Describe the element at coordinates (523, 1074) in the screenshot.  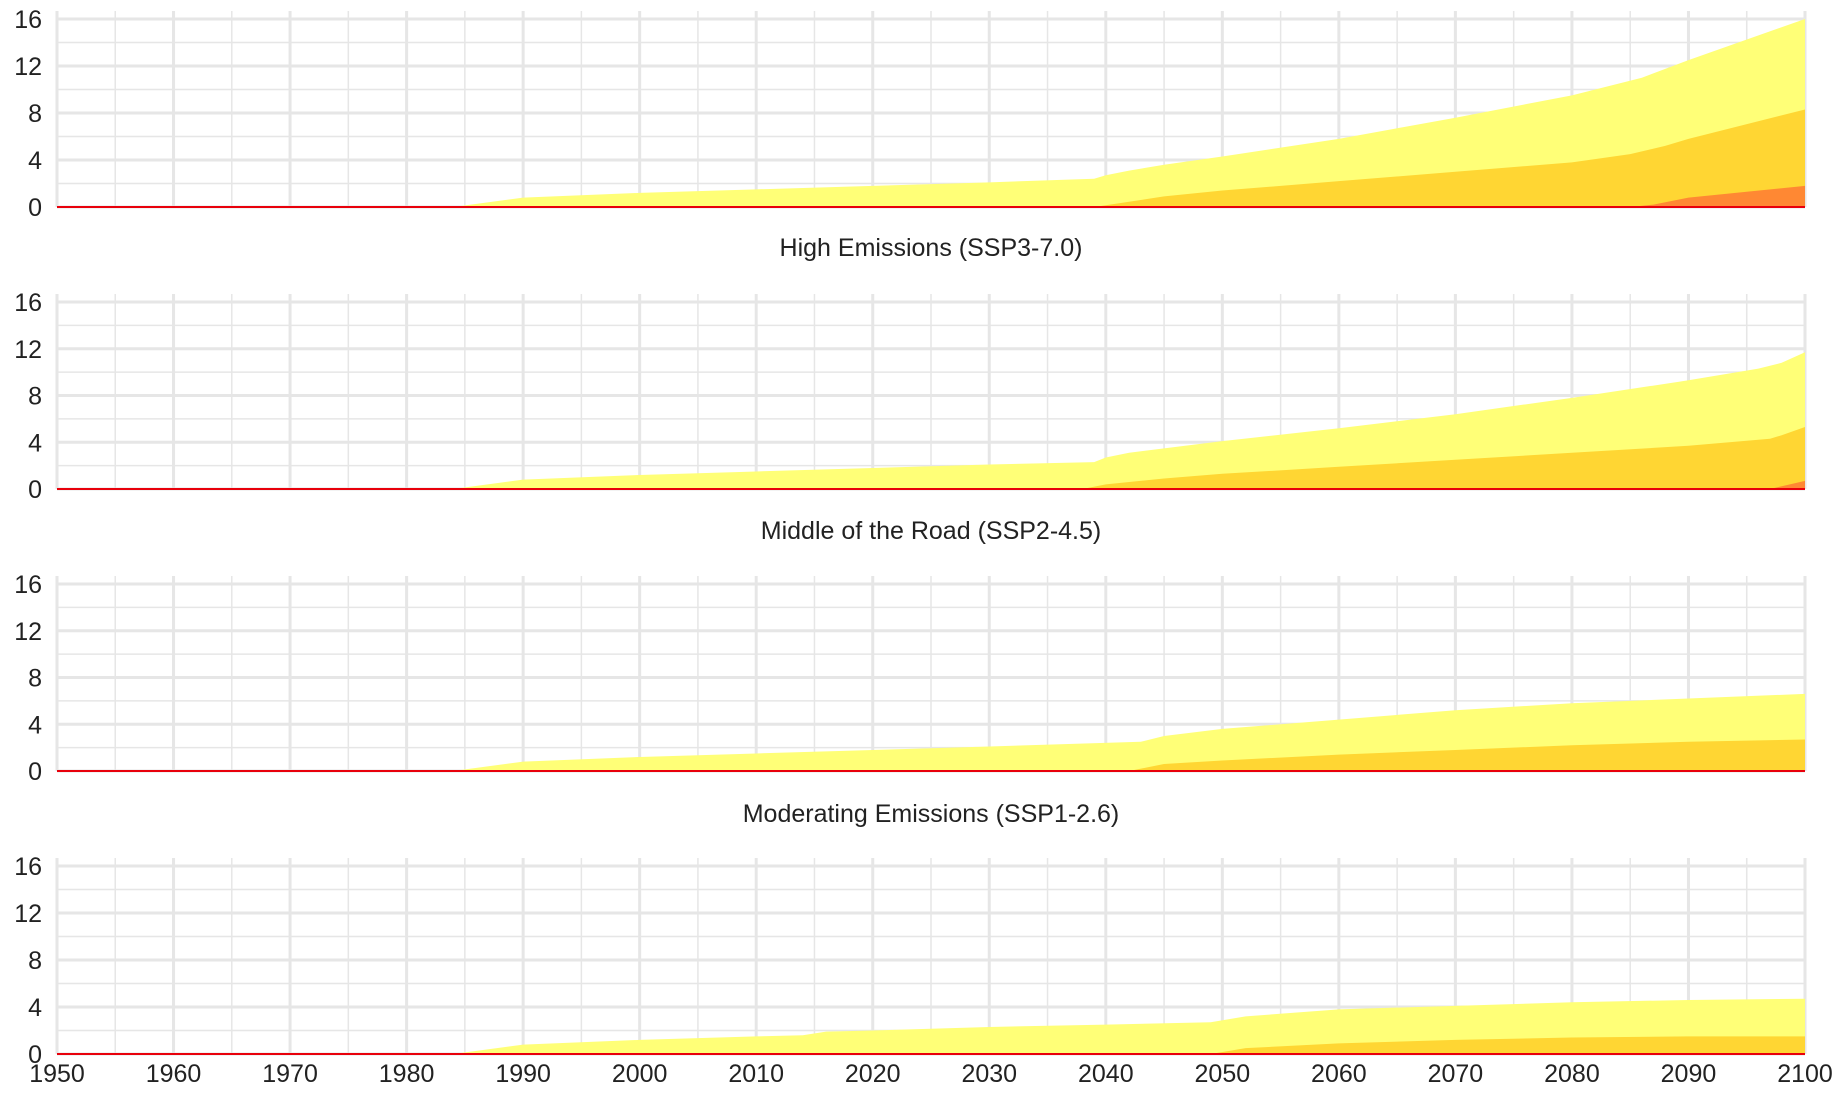
I see `x-tick-label: 1990` at that location.